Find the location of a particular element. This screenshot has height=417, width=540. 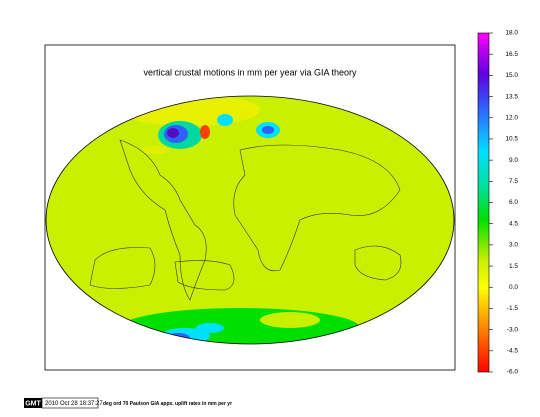

colorbar is located at coordinates (483, 202).